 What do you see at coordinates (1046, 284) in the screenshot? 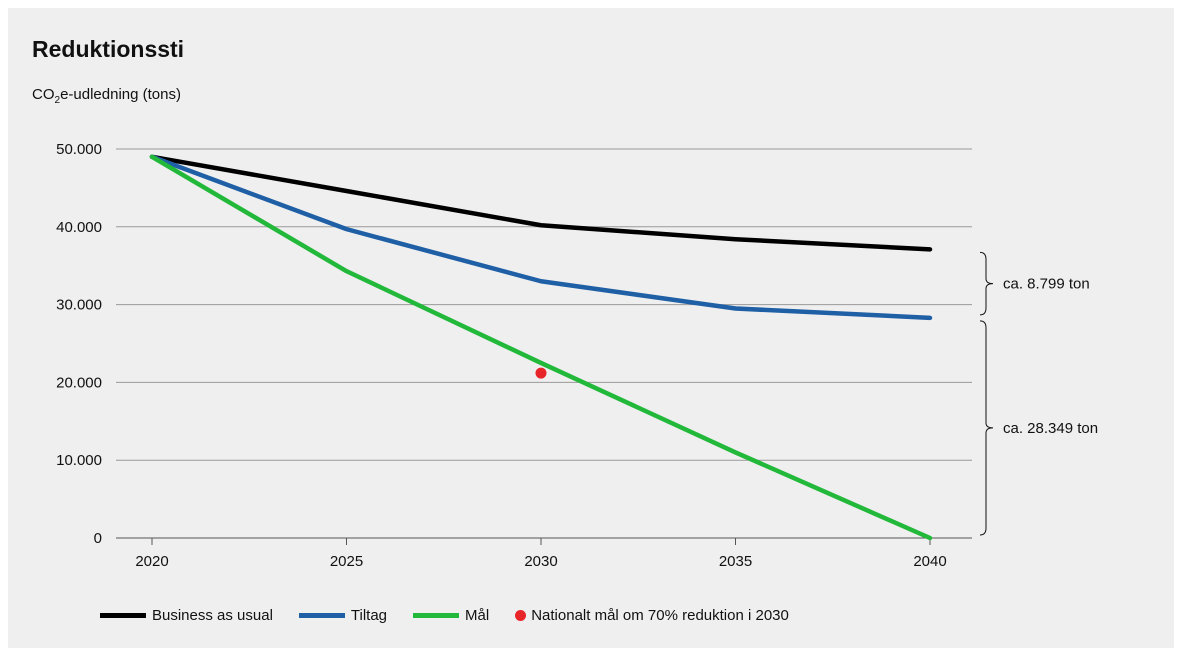
I see `annotation-label: ca. 8.799 ton` at bounding box center [1046, 284].